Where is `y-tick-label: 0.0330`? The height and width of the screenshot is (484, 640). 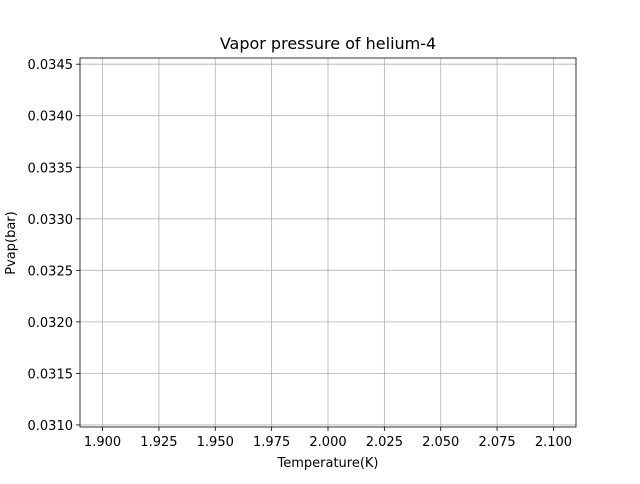 y-tick-label: 0.0330 is located at coordinates (51, 220).